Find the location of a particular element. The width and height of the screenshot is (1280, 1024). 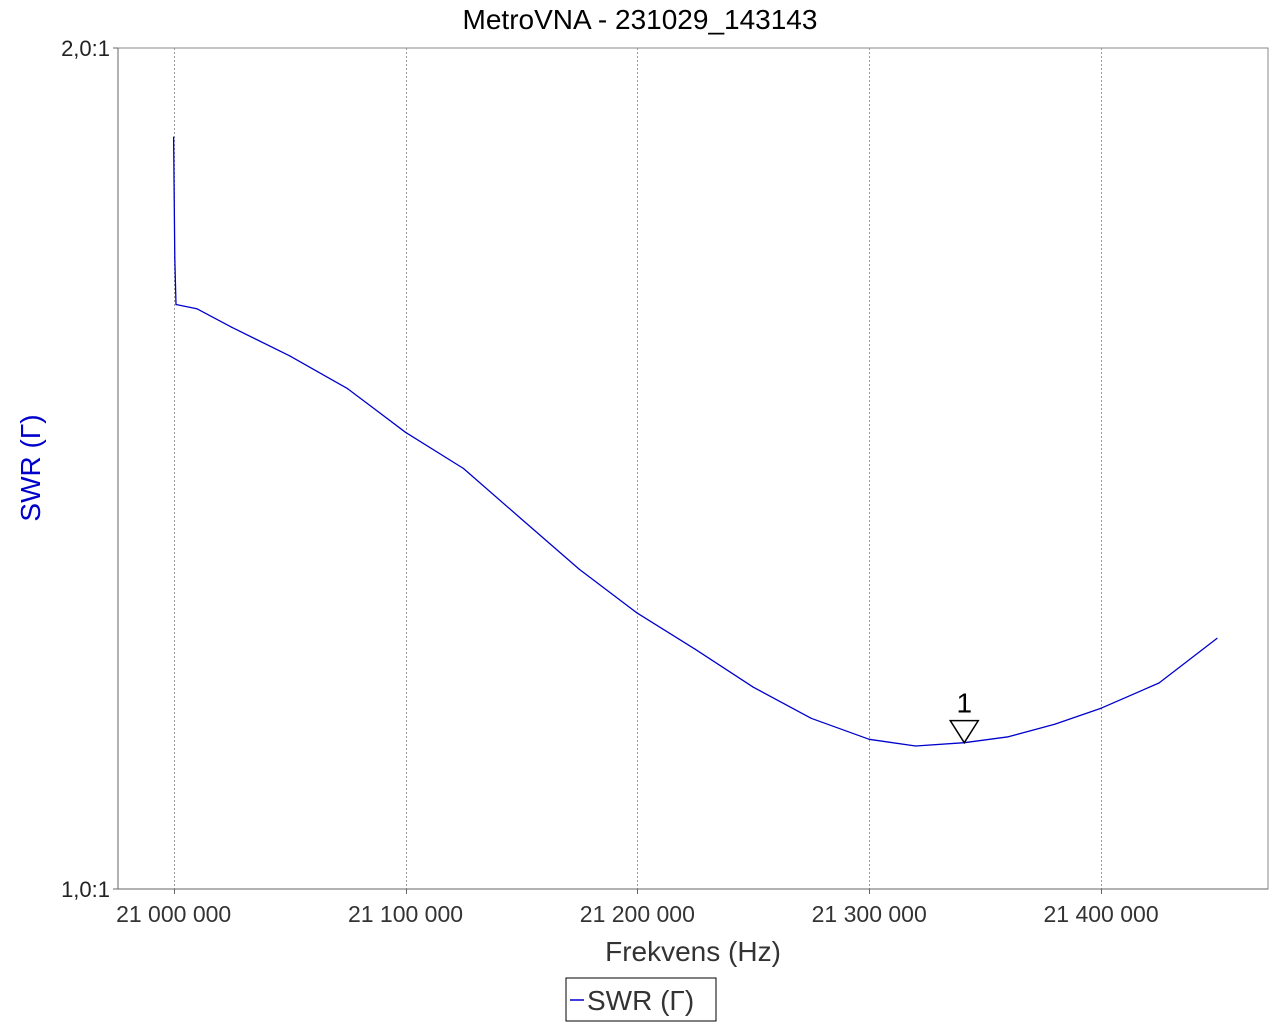

x-tick-label-0: 21 000 000 is located at coordinates (173, 914).